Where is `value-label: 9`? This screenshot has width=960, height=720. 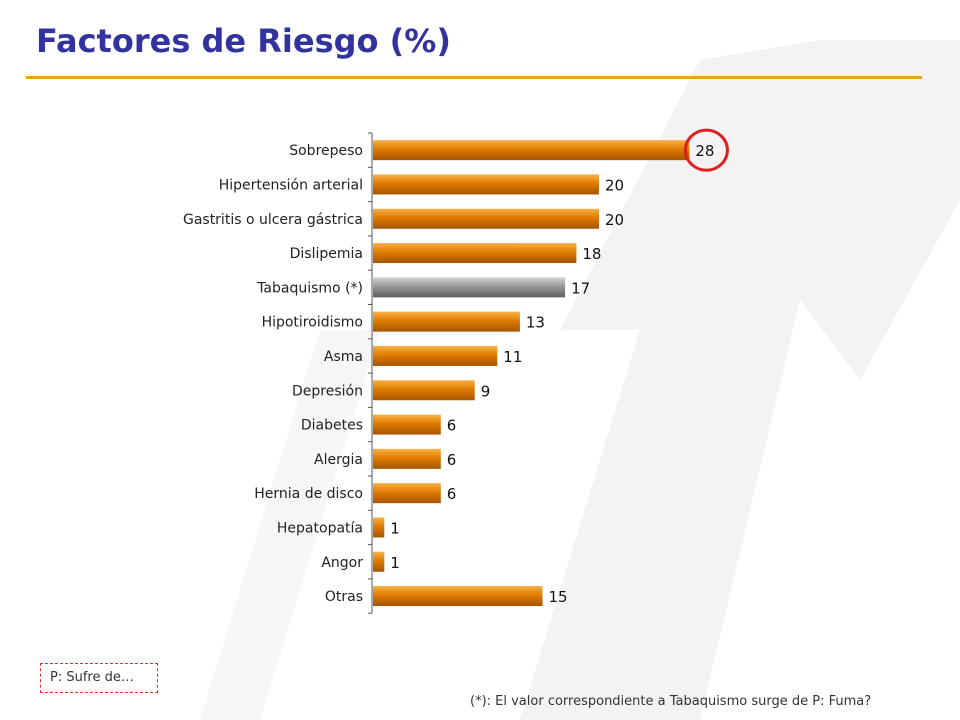
value-label: 9 is located at coordinates (486, 391).